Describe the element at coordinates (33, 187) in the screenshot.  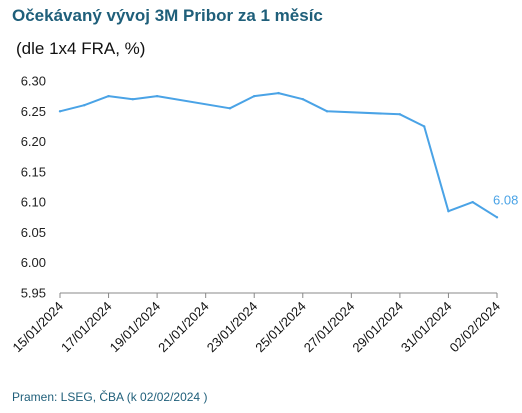
I see `y-axis: 6.30 6.25 6.20 6.15 6.10 6.05 6.00 5.95` at that location.